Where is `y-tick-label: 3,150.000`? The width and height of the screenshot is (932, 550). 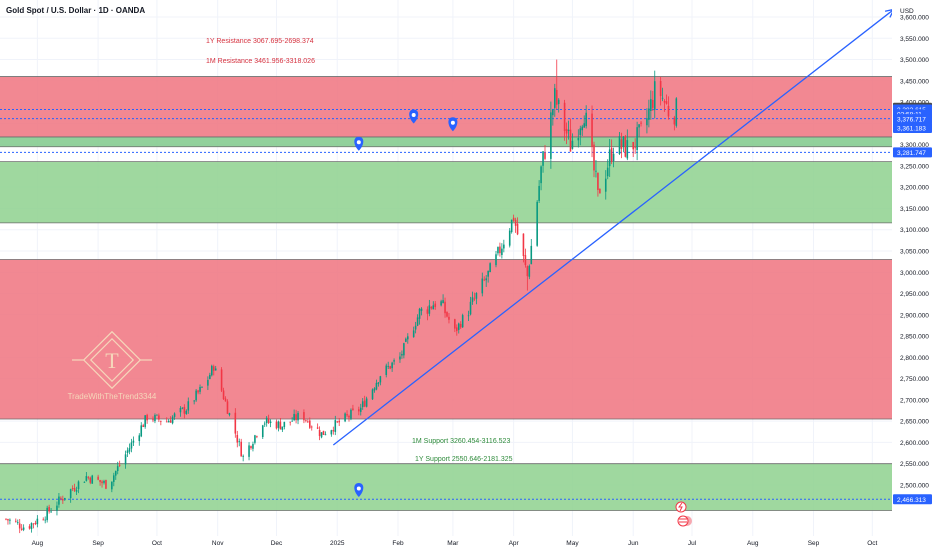 y-tick-label: 3,150.000 is located at coordinates (914, 209).